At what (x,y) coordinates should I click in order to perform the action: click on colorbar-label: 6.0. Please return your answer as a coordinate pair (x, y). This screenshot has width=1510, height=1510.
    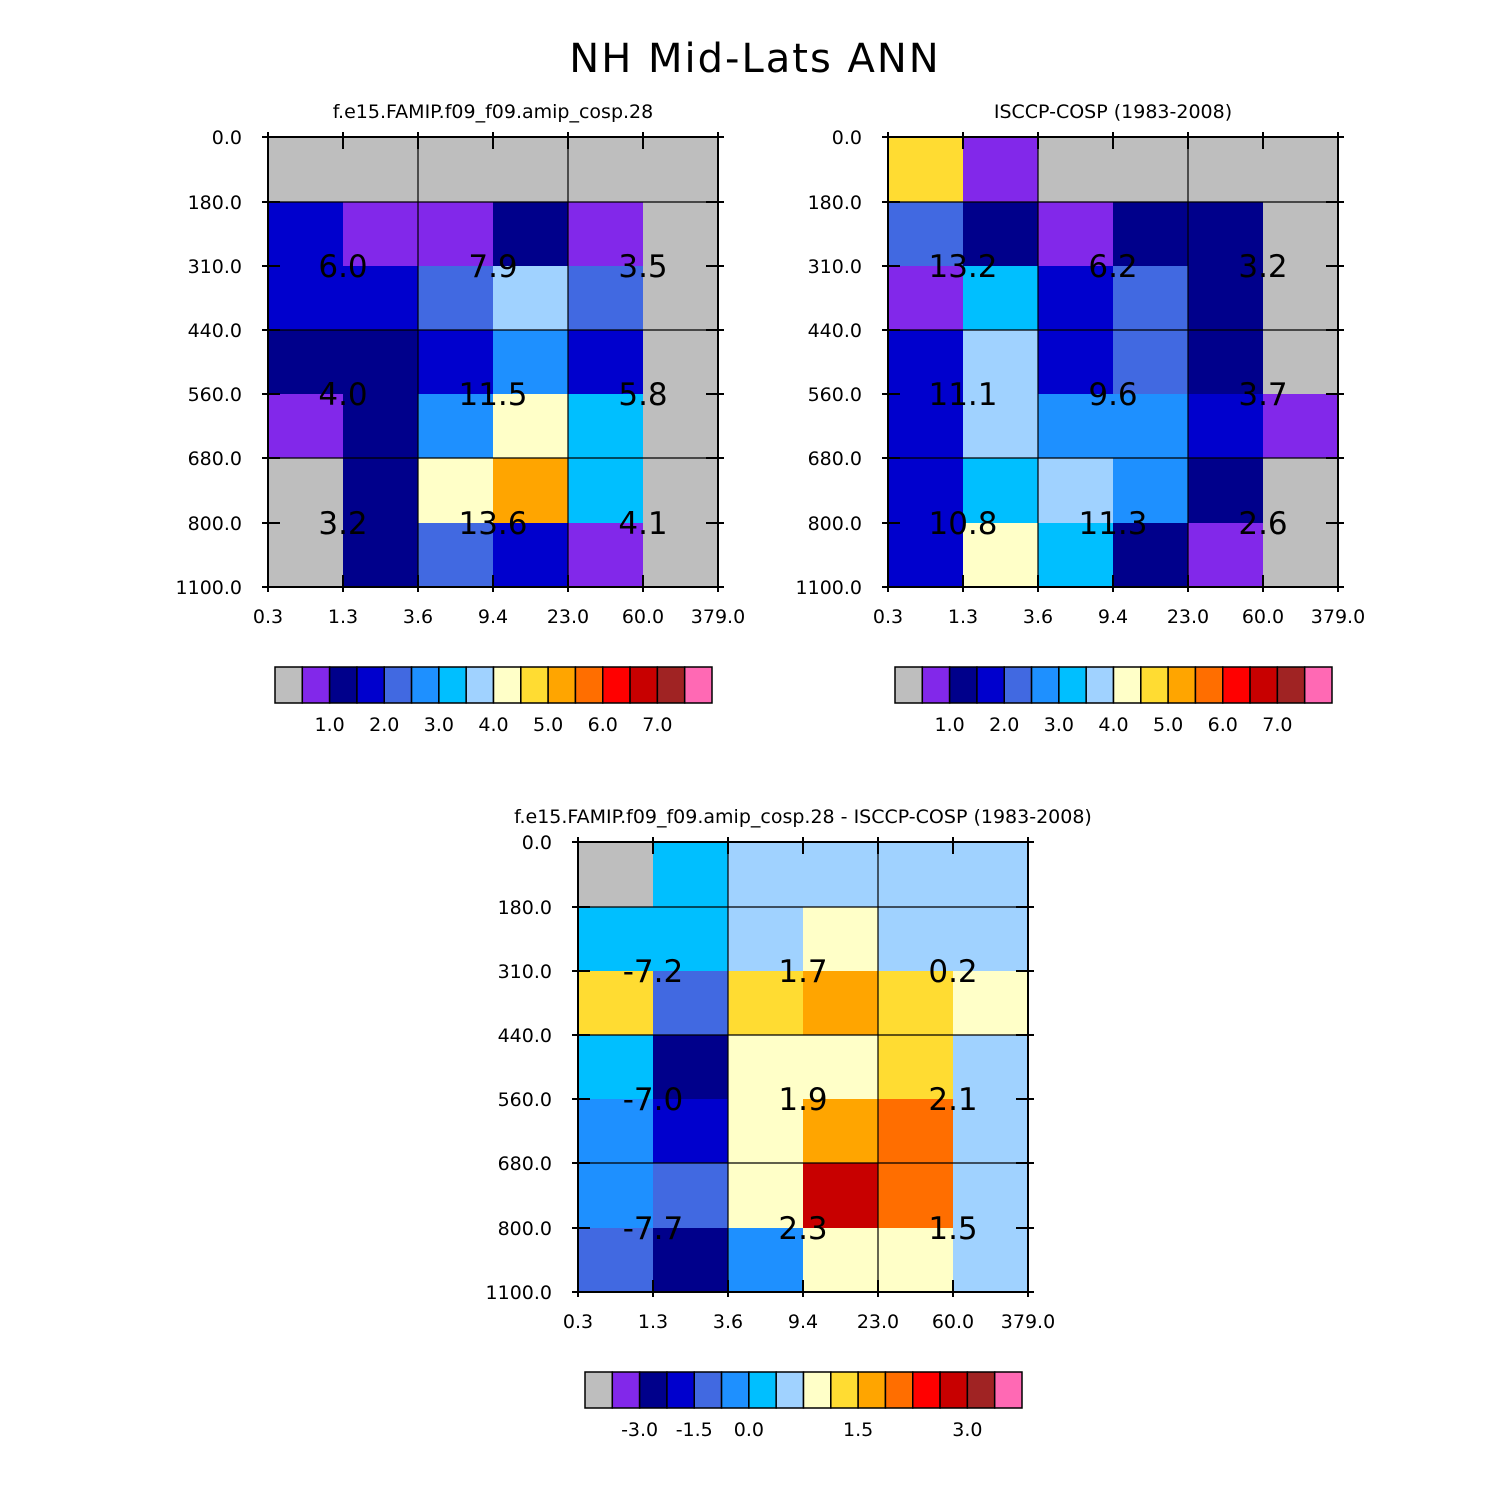
    Looking at the image, I should click on (1223, 725).